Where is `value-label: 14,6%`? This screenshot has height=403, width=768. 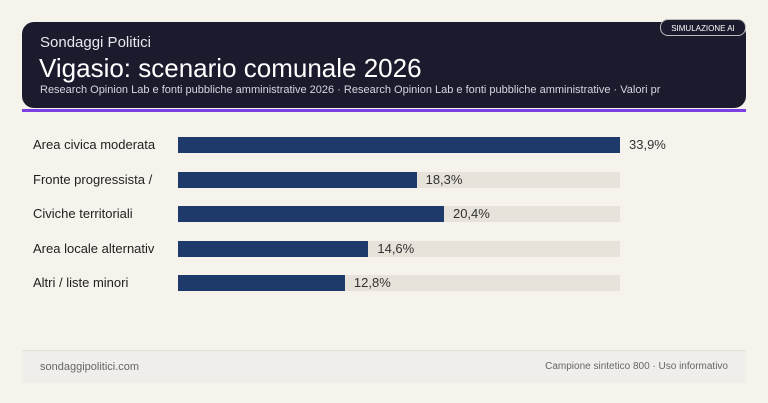
value-label: 14,6% is located at coordinates (396, 248).